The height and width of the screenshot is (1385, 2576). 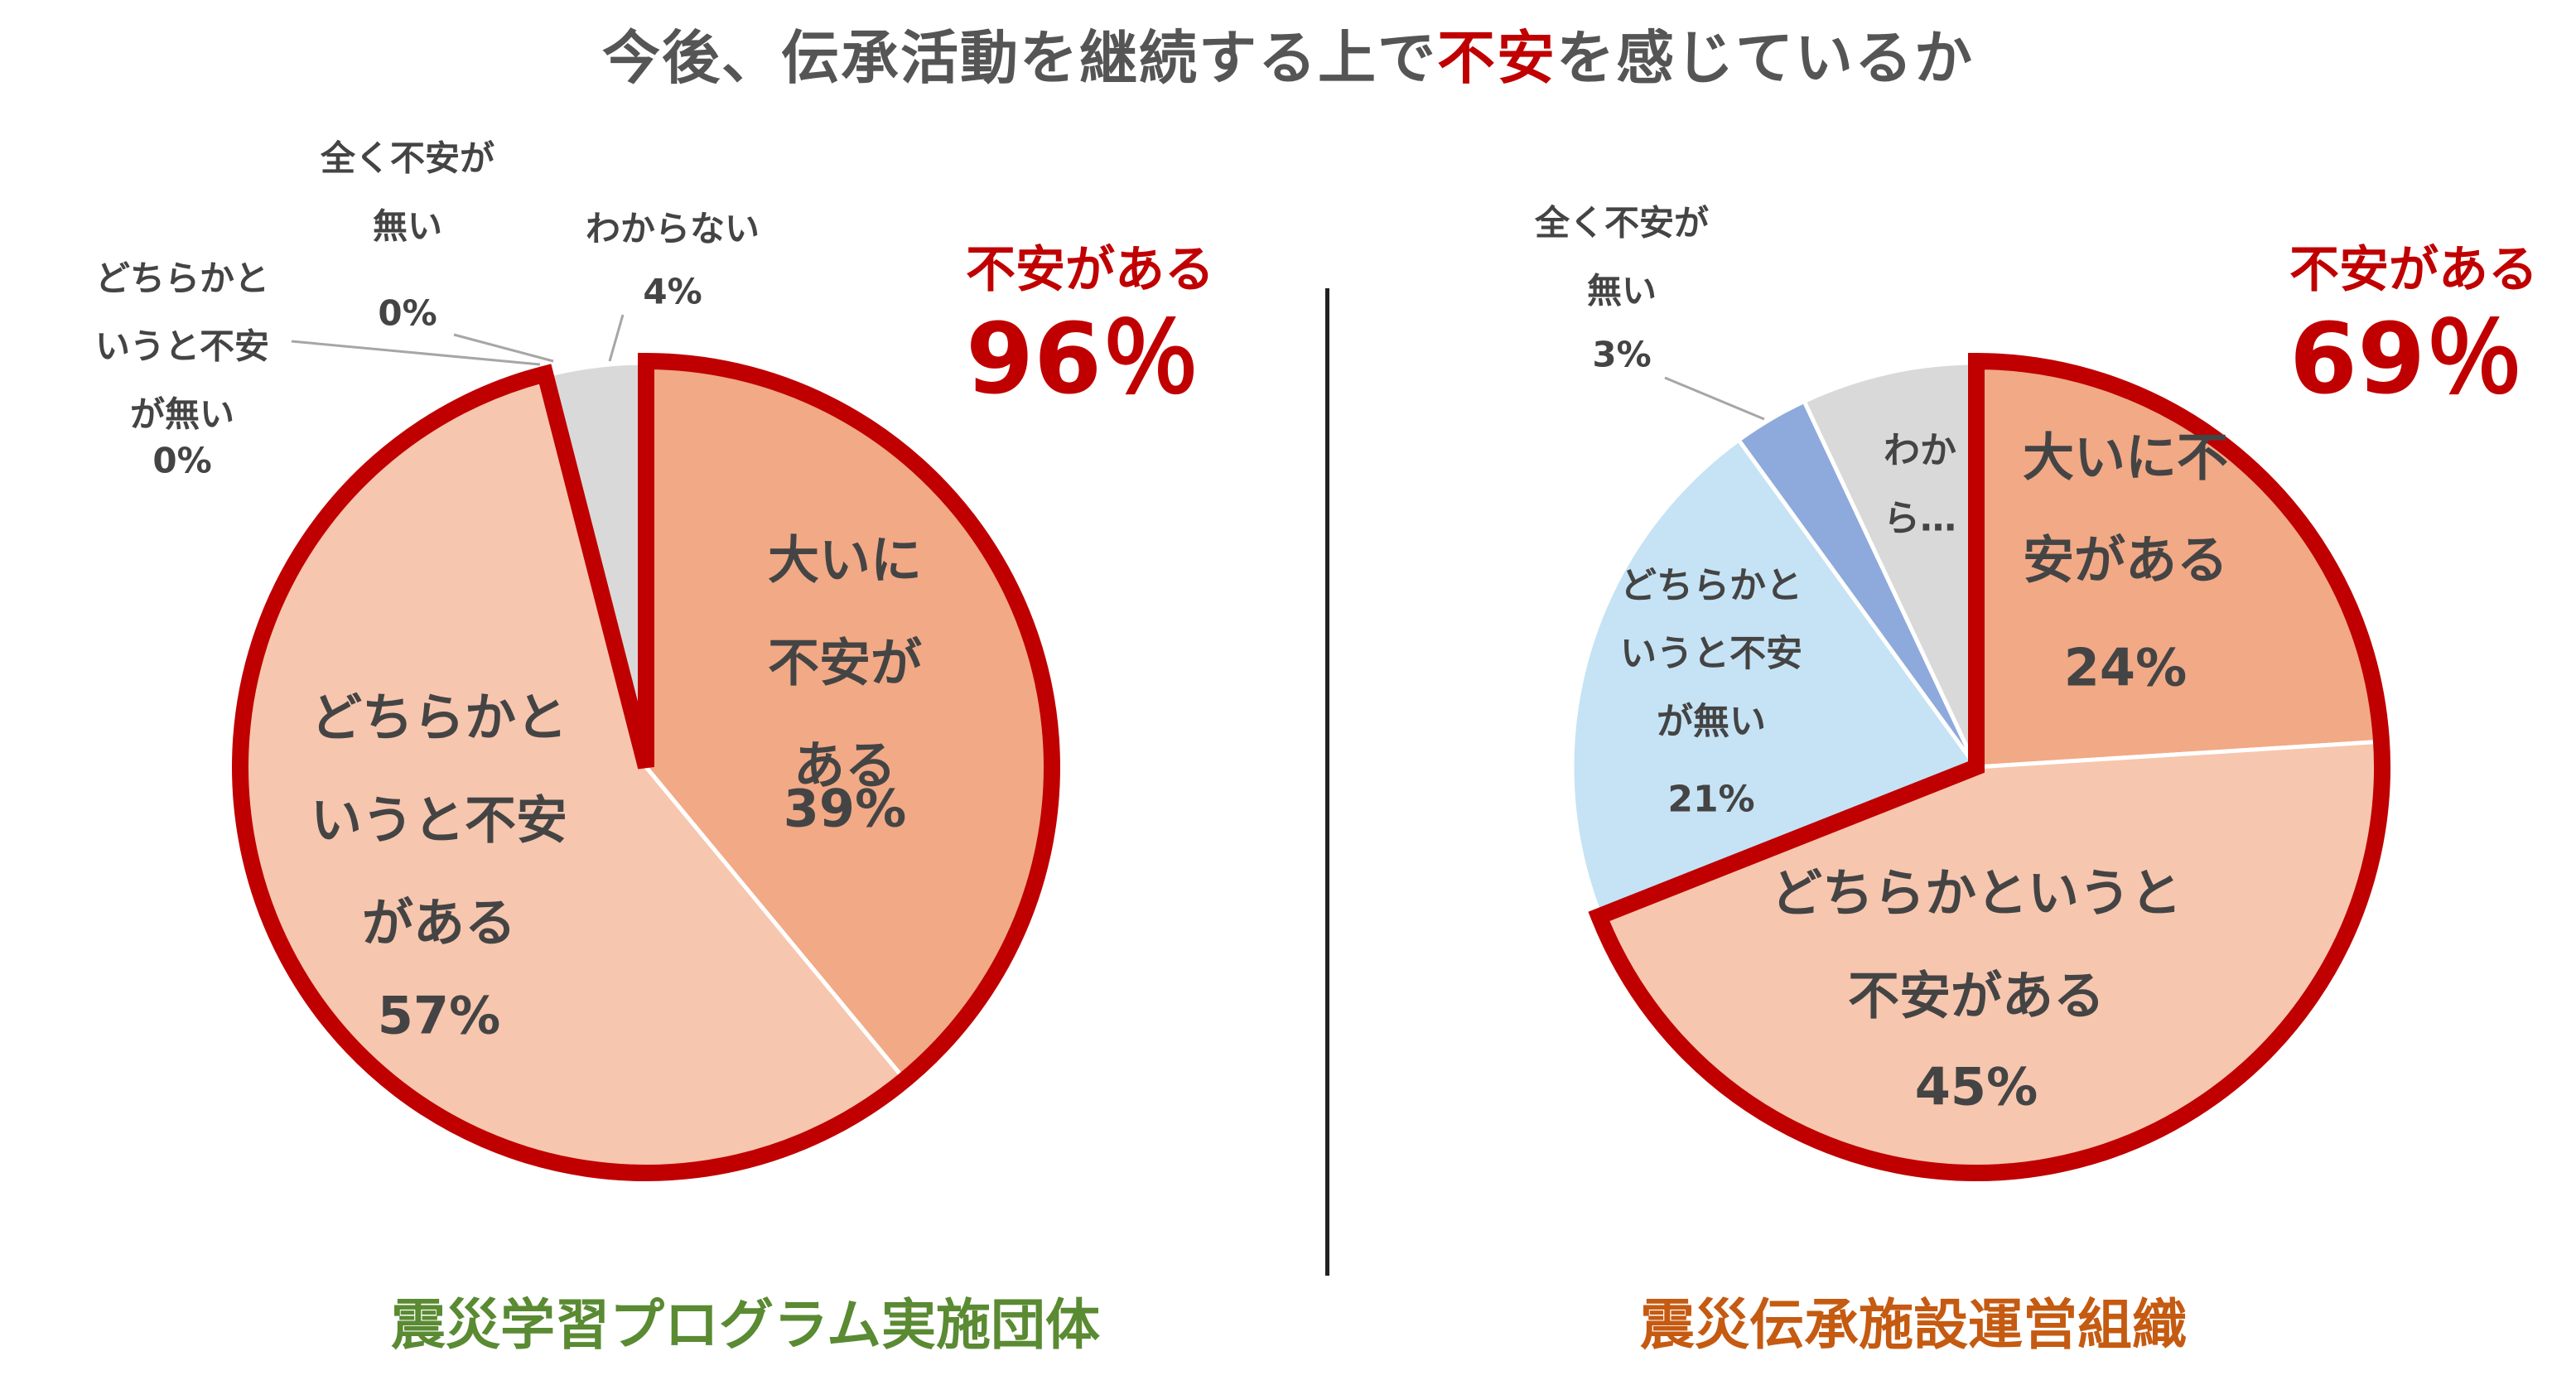 I want to click on slice-label-right-somewhat-not-anxious-line: いうと不安, so click(x=1711, y=653).